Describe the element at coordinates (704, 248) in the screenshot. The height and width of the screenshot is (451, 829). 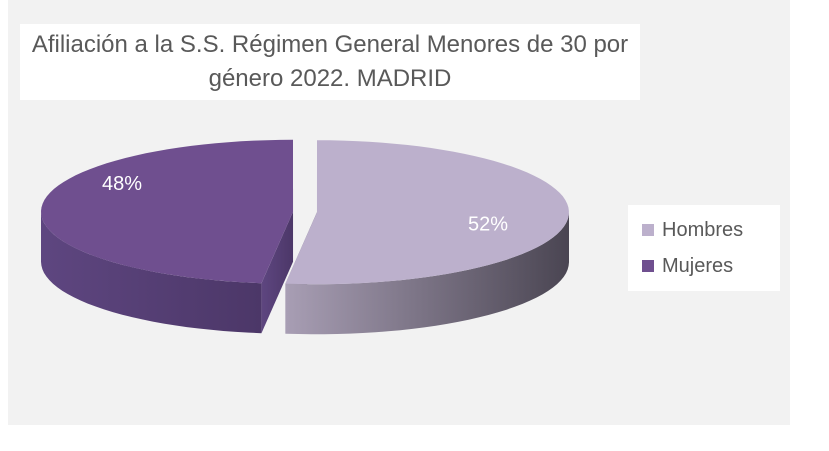
I see `legend: Hombres Mujeres` at that location.